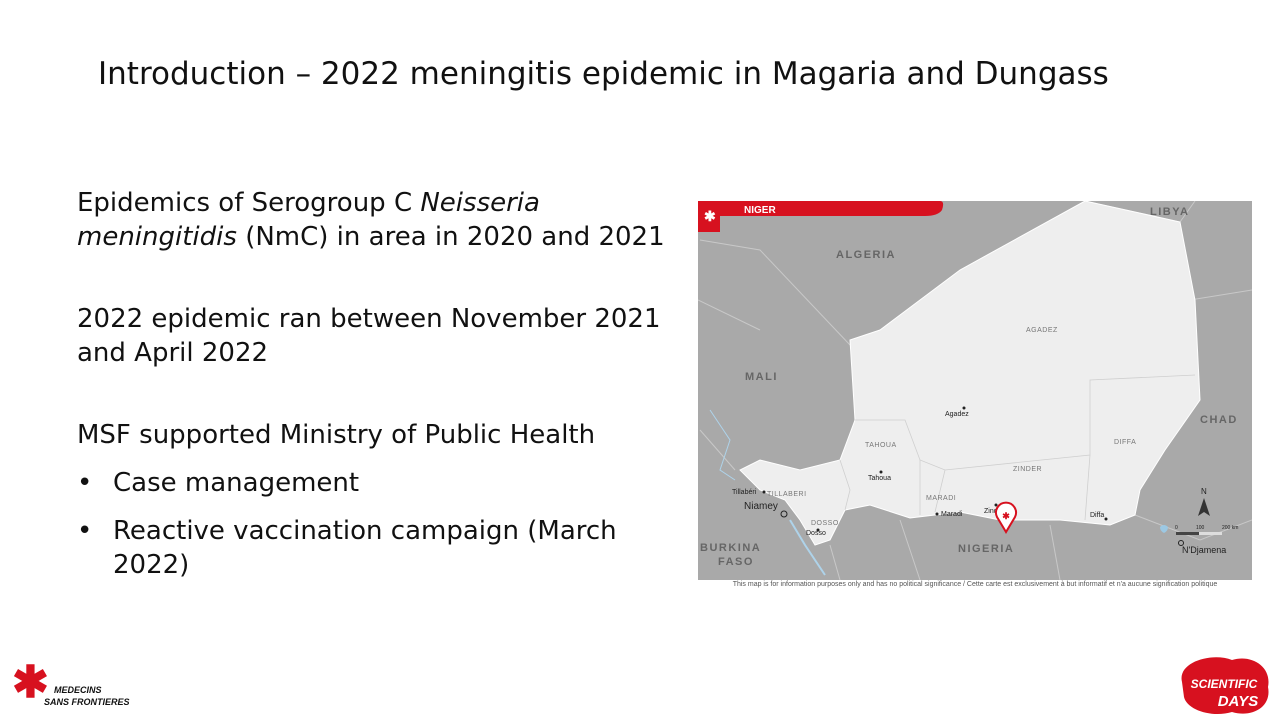 Image resolution: width=1280 pixels, height=720 pixels. I want to click on map-label: AGADEZ, so click(1042, 330).